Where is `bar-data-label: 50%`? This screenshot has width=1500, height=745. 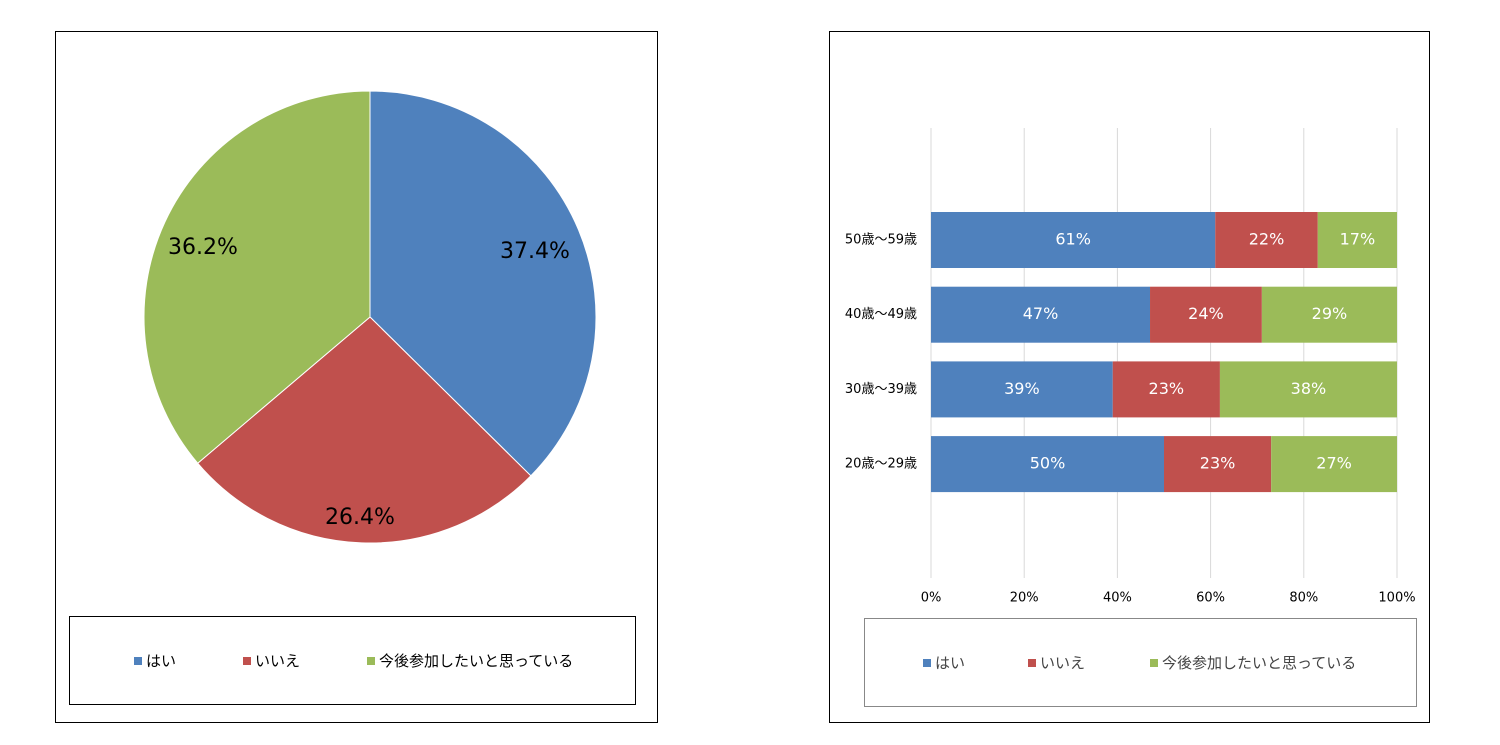
bar-data-label: 50% is located at coordinates (1048, 463).